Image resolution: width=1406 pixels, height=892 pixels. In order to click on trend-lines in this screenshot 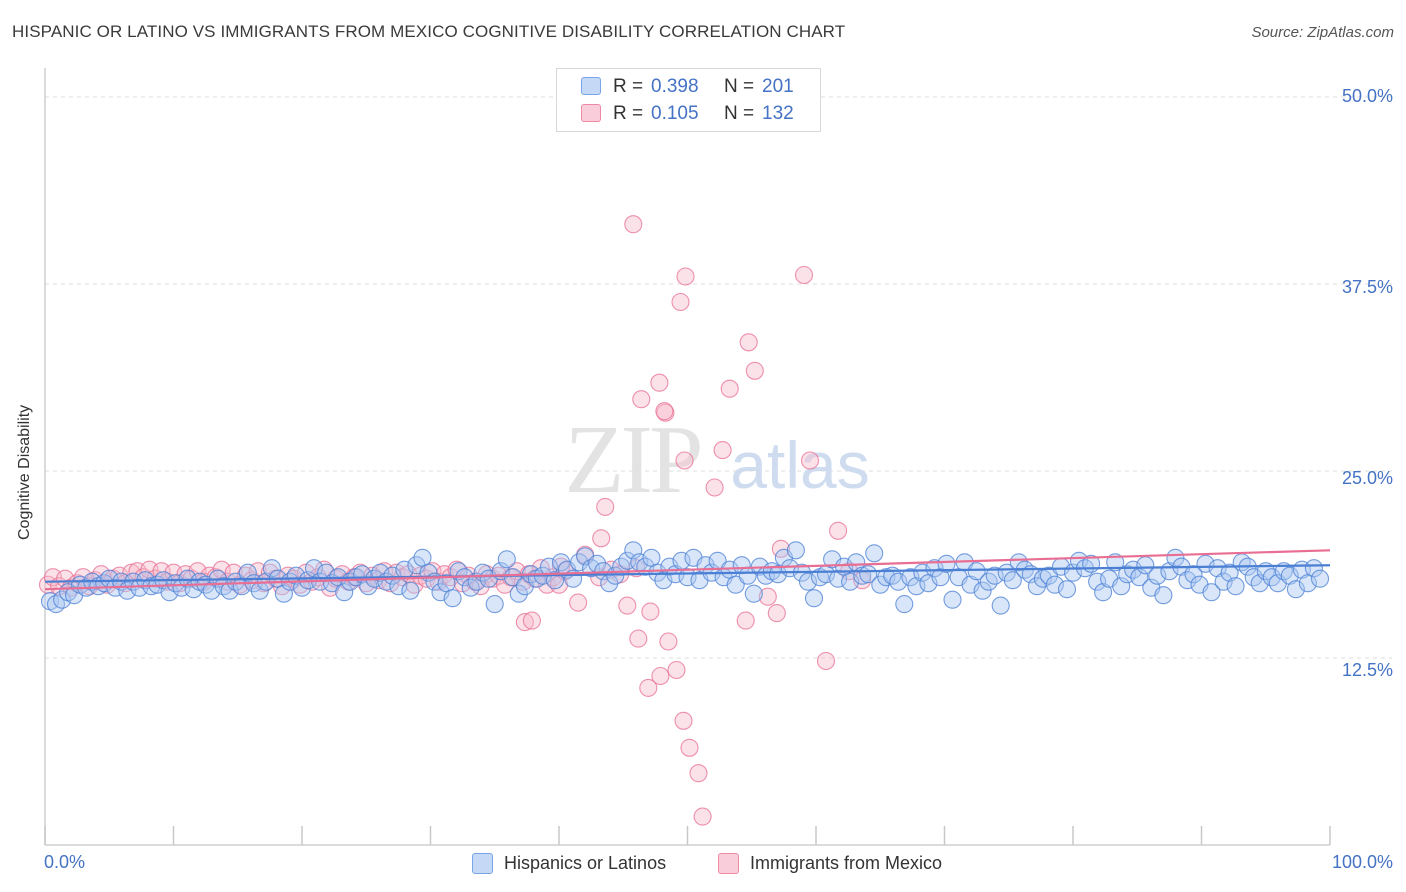, I will do `click(687, 570)`.